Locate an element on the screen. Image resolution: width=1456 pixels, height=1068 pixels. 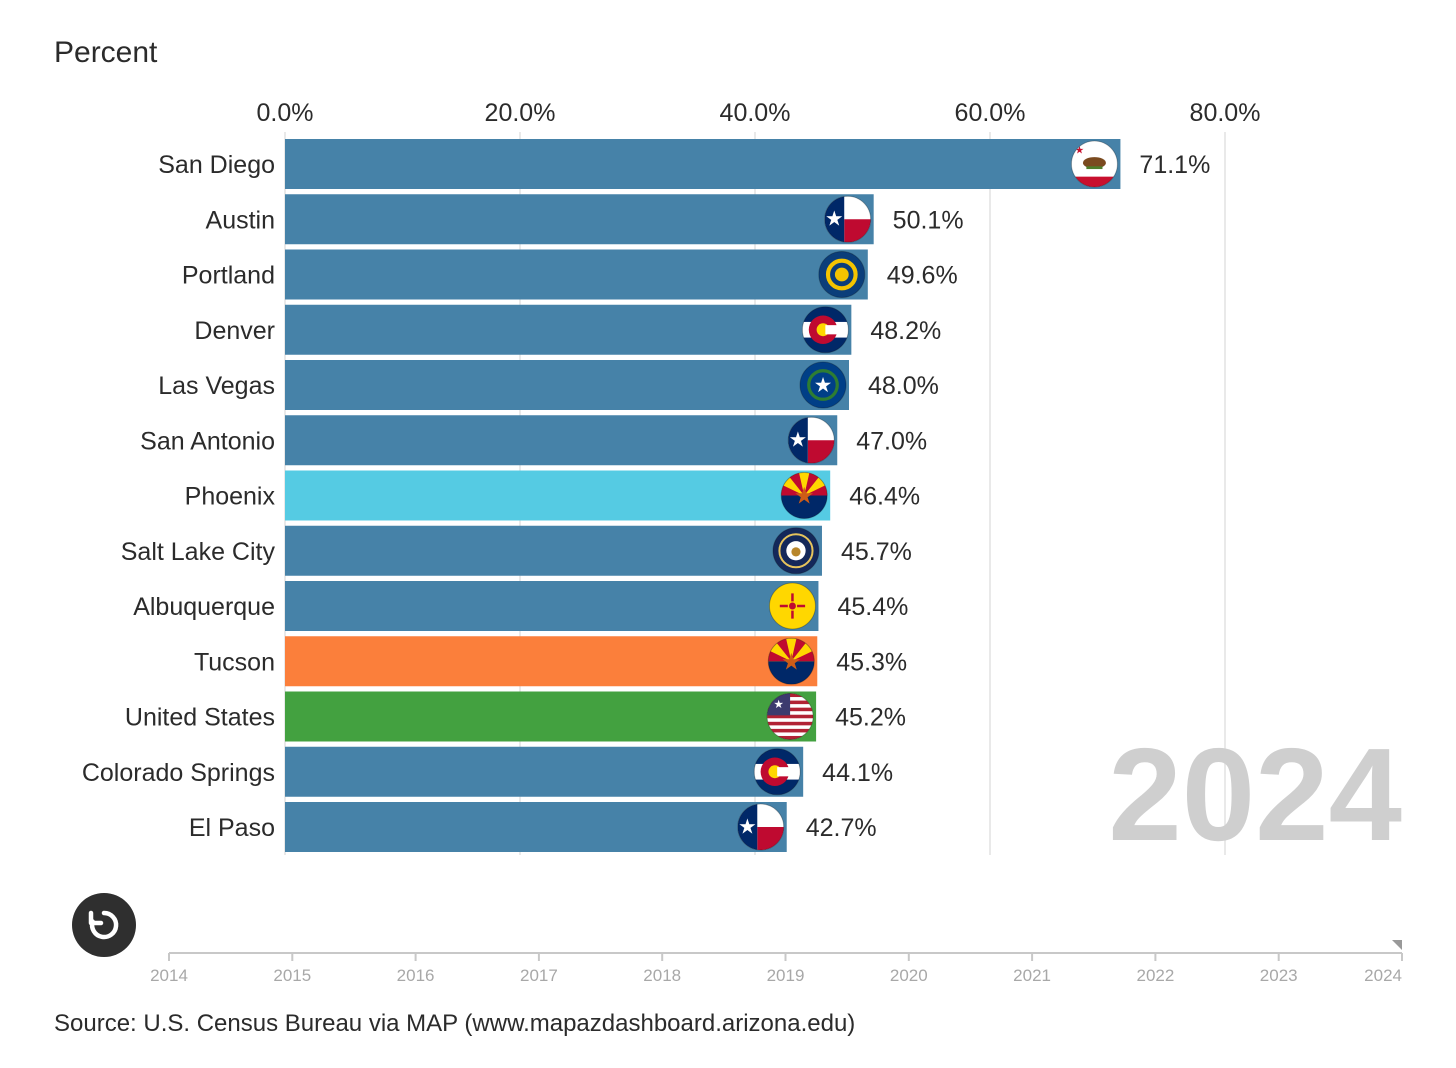
category-label: San Antonio is located at coordinates (207, 441).